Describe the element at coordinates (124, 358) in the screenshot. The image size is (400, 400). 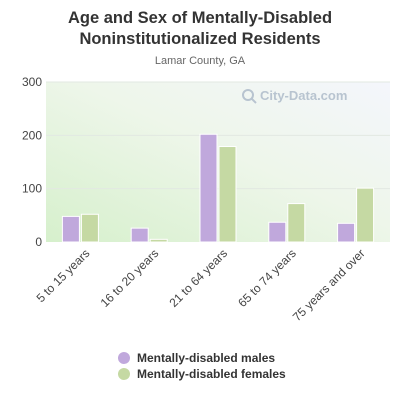
I see `legend-swatch-males` at that location.